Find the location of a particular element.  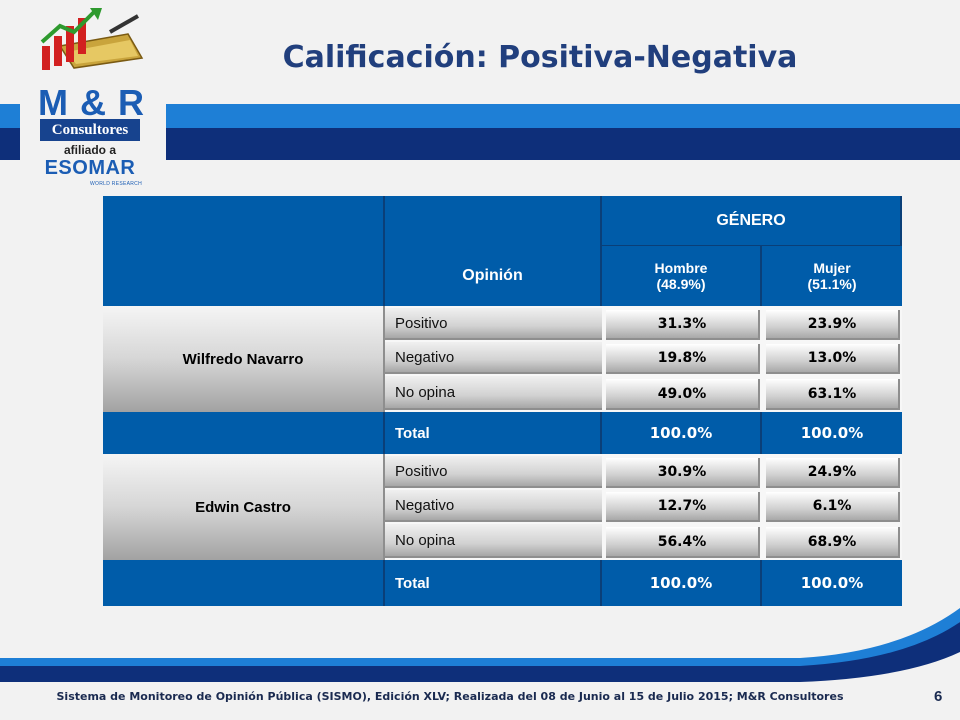

column-header-hombre-line1: Hombre is located at coordinates (681, 268).